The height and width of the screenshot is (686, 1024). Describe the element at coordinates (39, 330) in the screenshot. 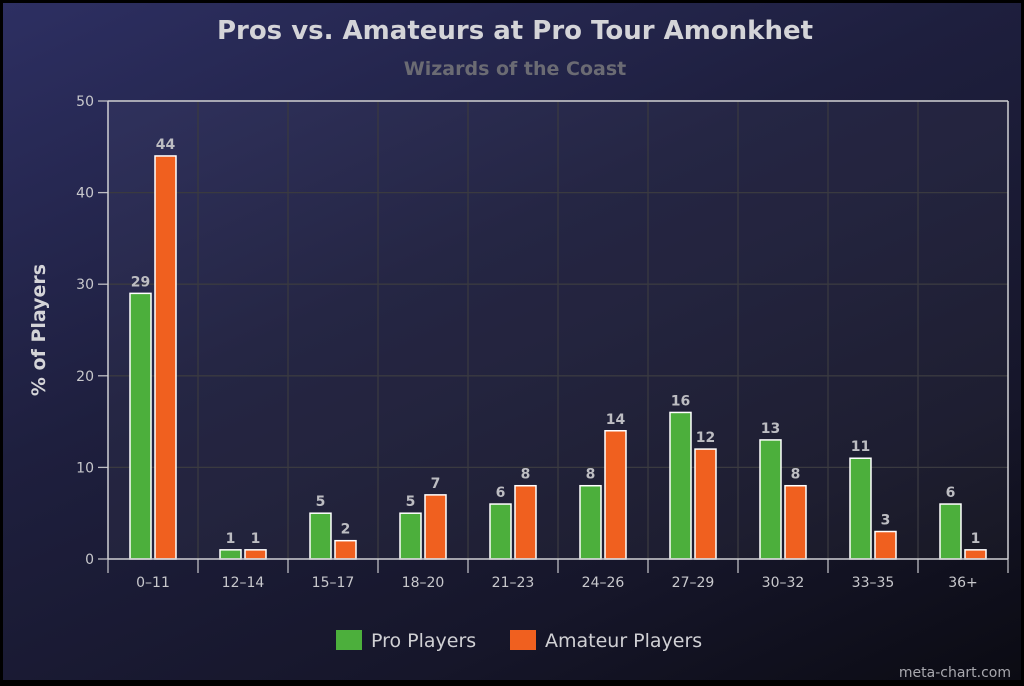

I see `y-axis-label: % of Players` at that location.